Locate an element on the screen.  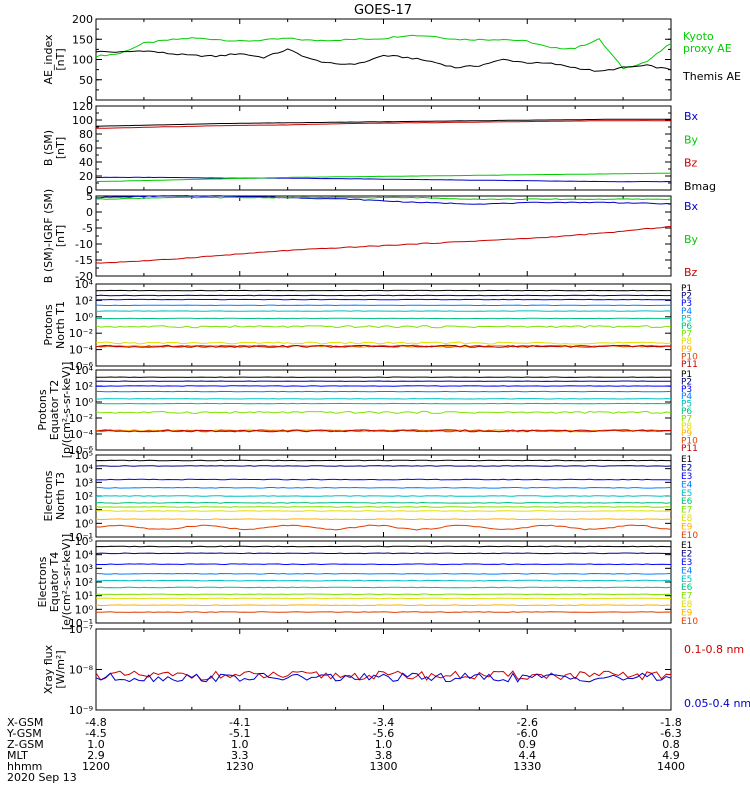
legend-entry: 0.05-0.4 nm is located at coordinates (717, 703).